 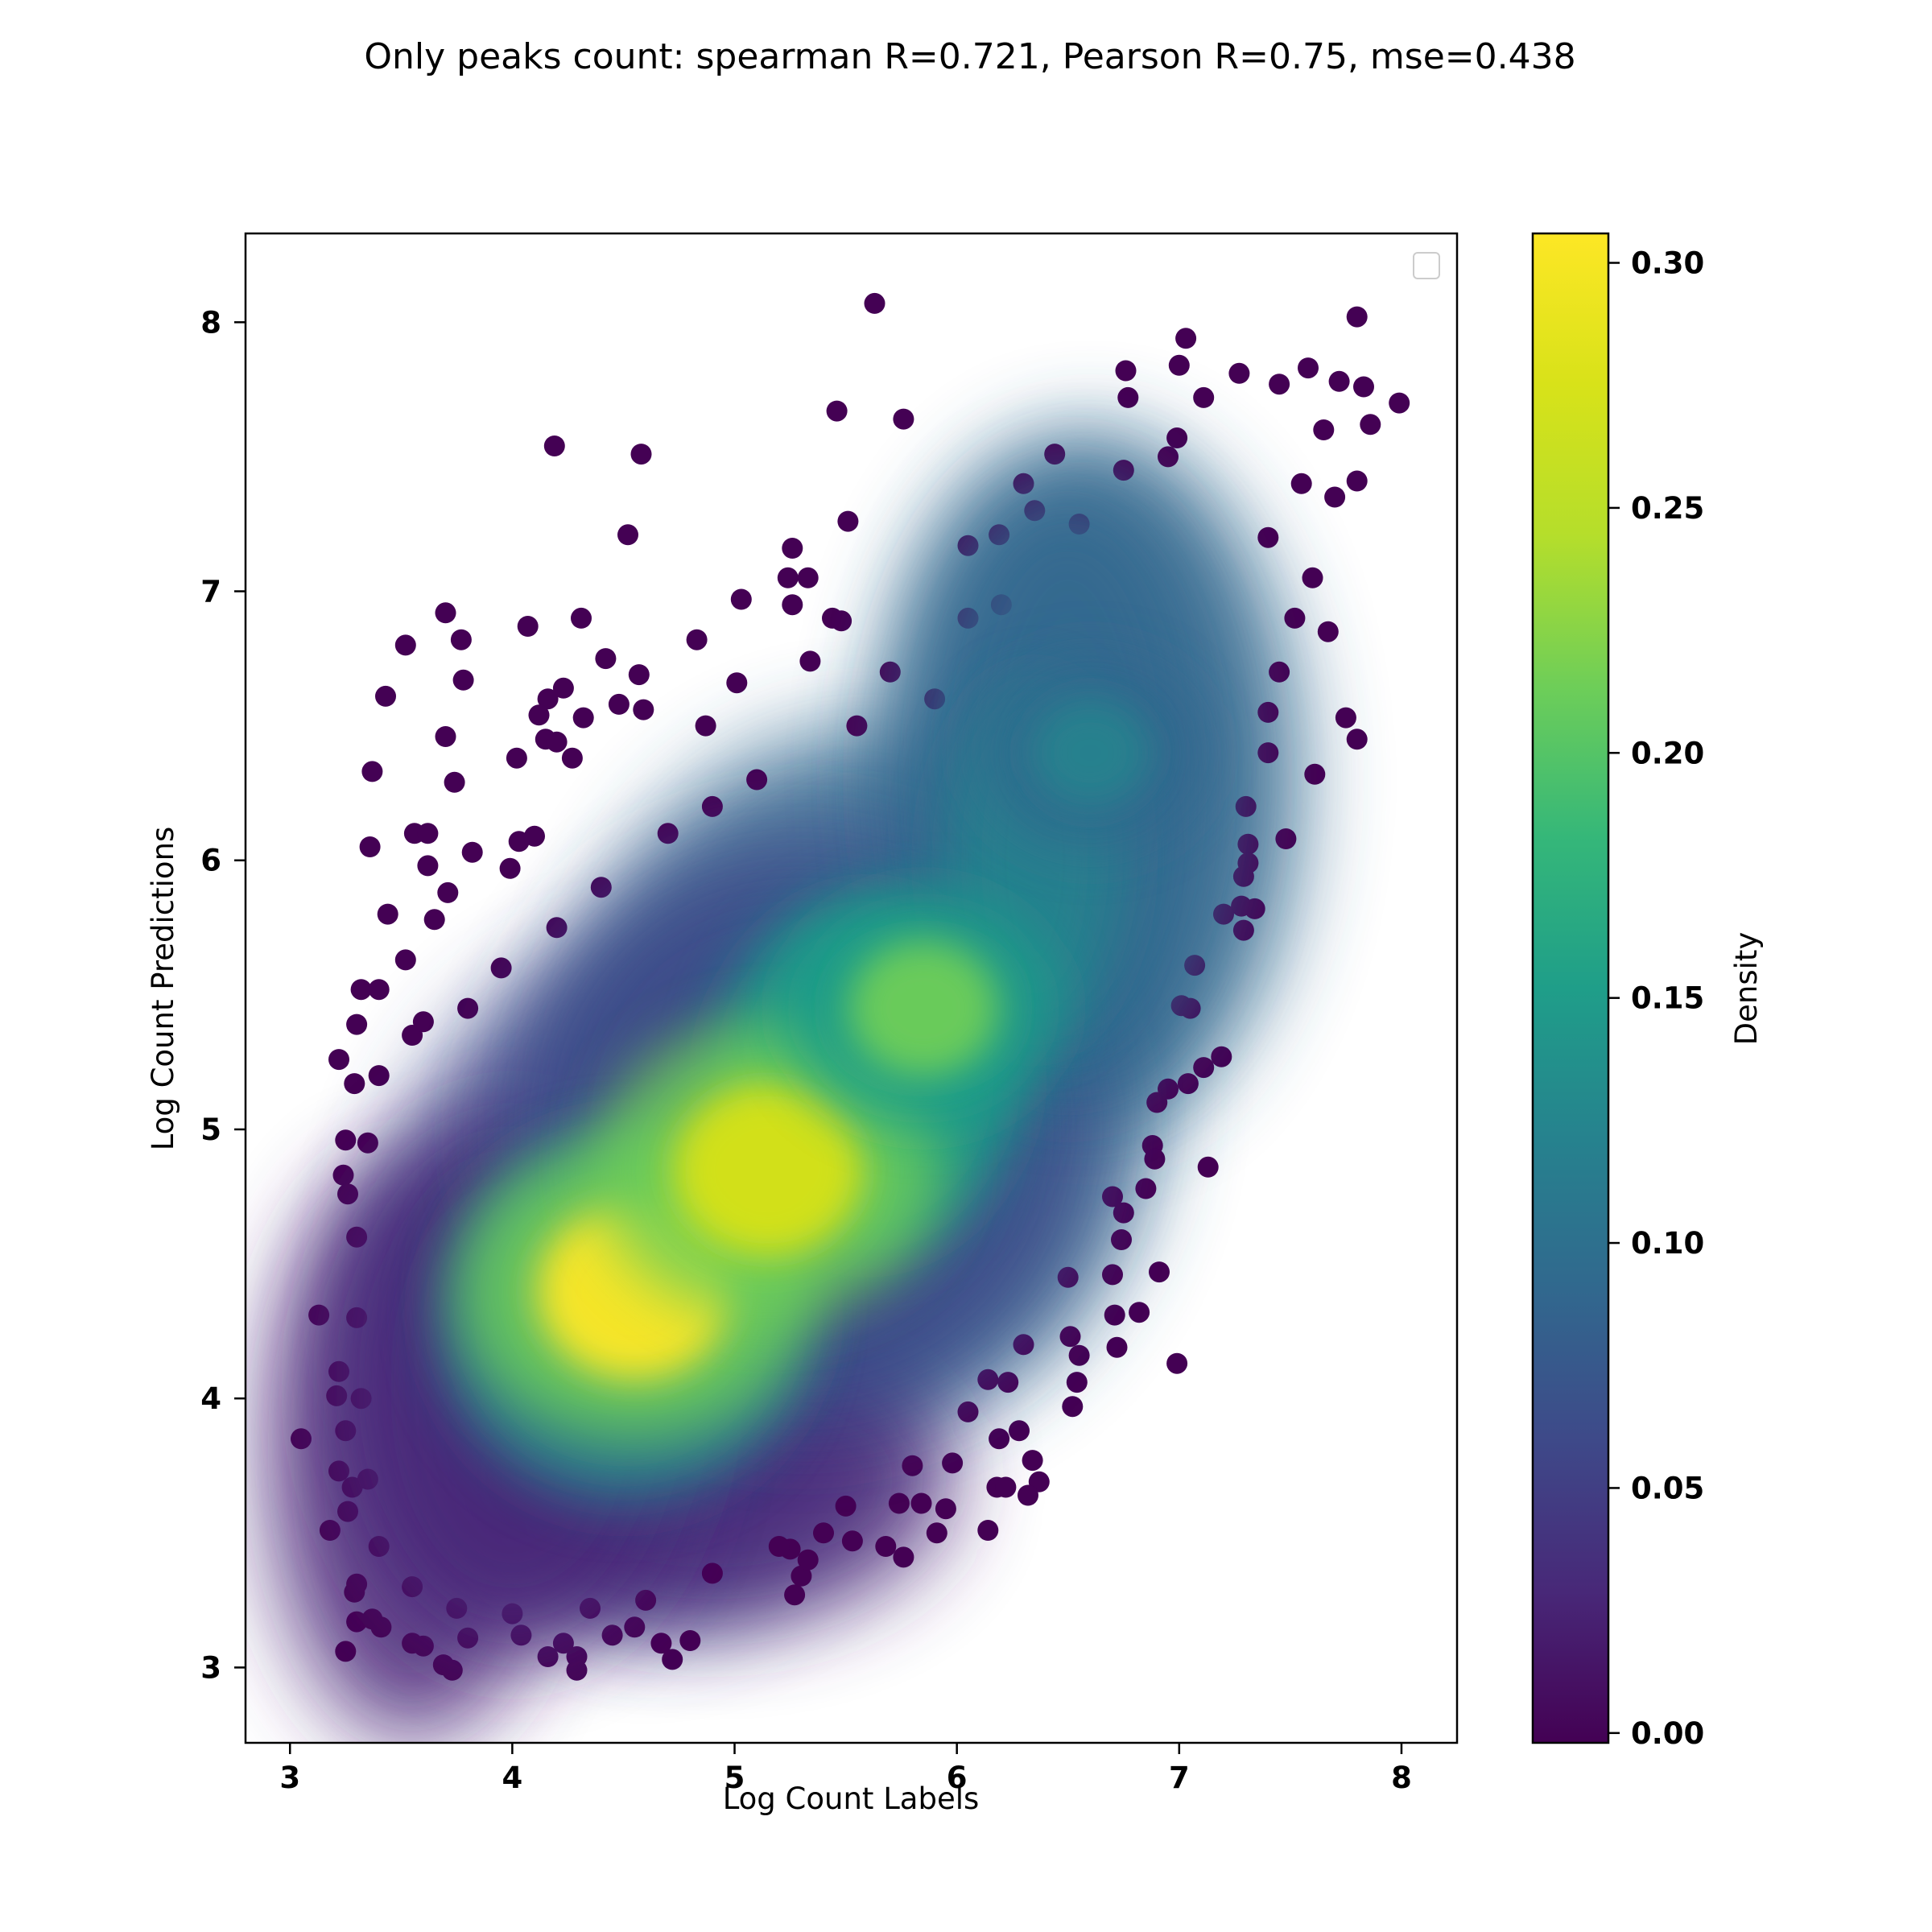 I want to click on colorbar-tick-label: 0.15, so click(x=1667, y=998).